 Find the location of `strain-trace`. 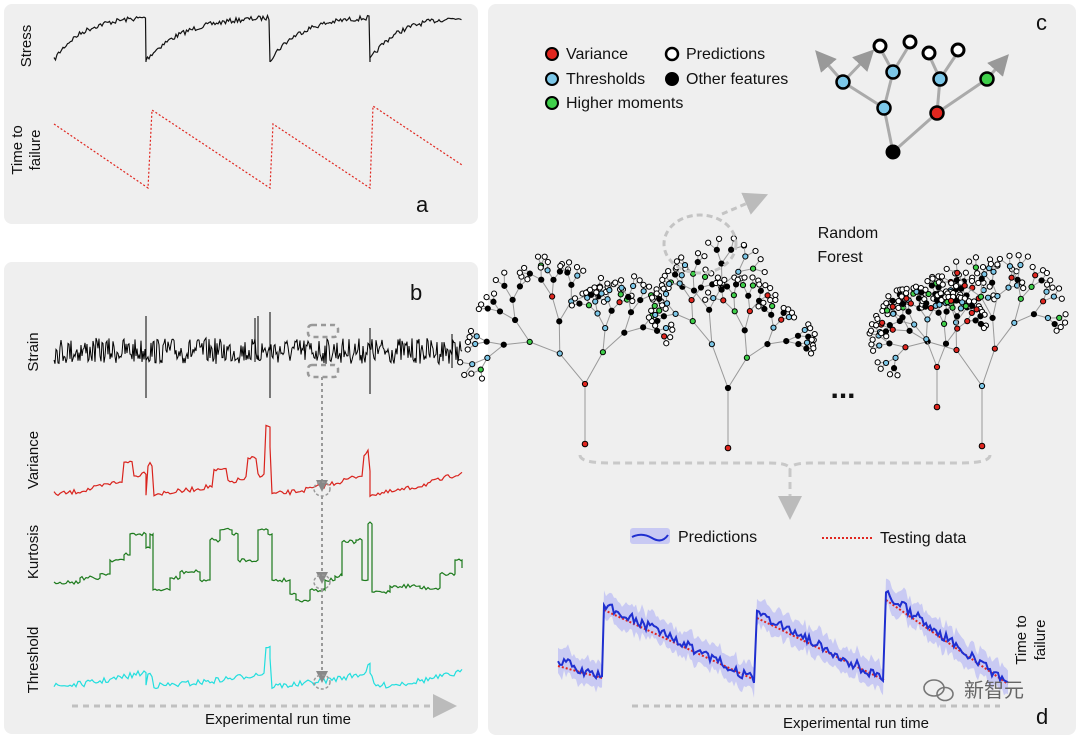

strain-trace is located at coordinates (258, 355).